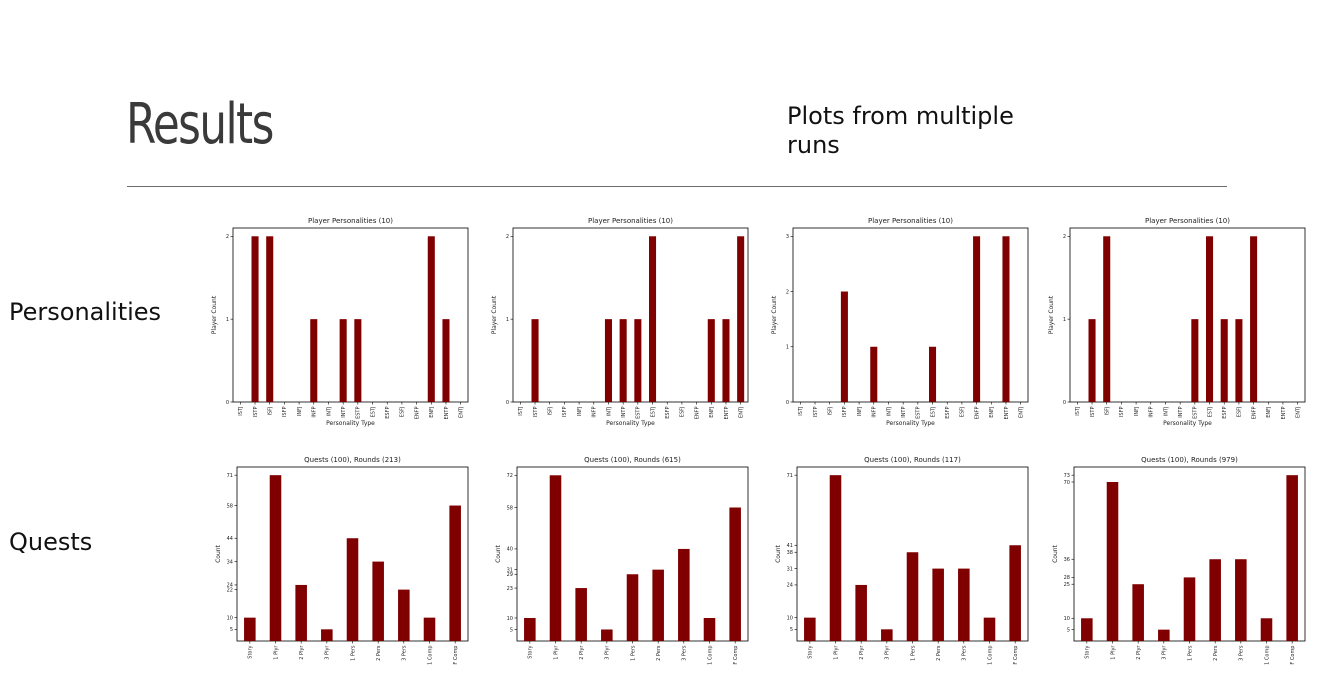  Describe the element at coordinates (343, 360) in the screenshot. I see `bar-intp` at that location.